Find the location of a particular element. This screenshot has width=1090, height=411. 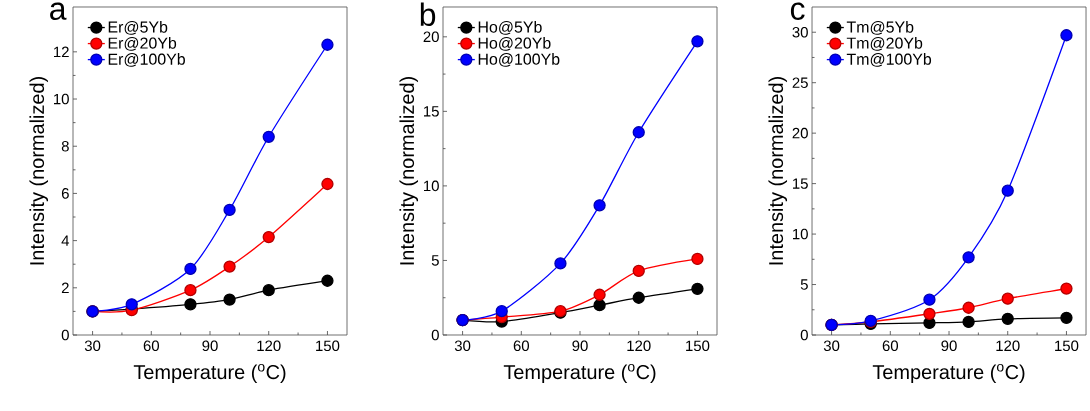

y-tick-label: 12 is located at coordinates (61, 52).